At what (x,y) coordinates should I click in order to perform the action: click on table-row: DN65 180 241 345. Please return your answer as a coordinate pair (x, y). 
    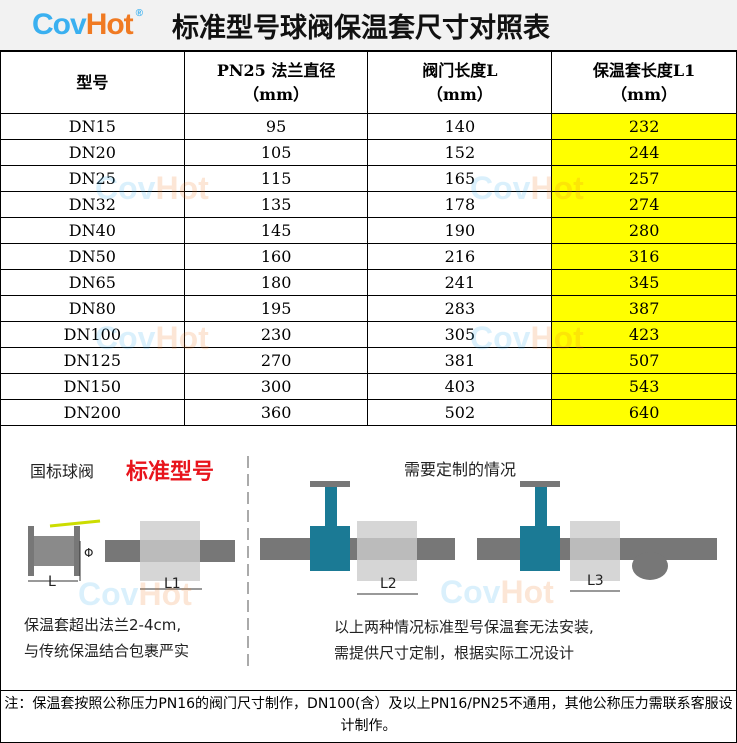
    Looking at the image, I should click on (368, 282).